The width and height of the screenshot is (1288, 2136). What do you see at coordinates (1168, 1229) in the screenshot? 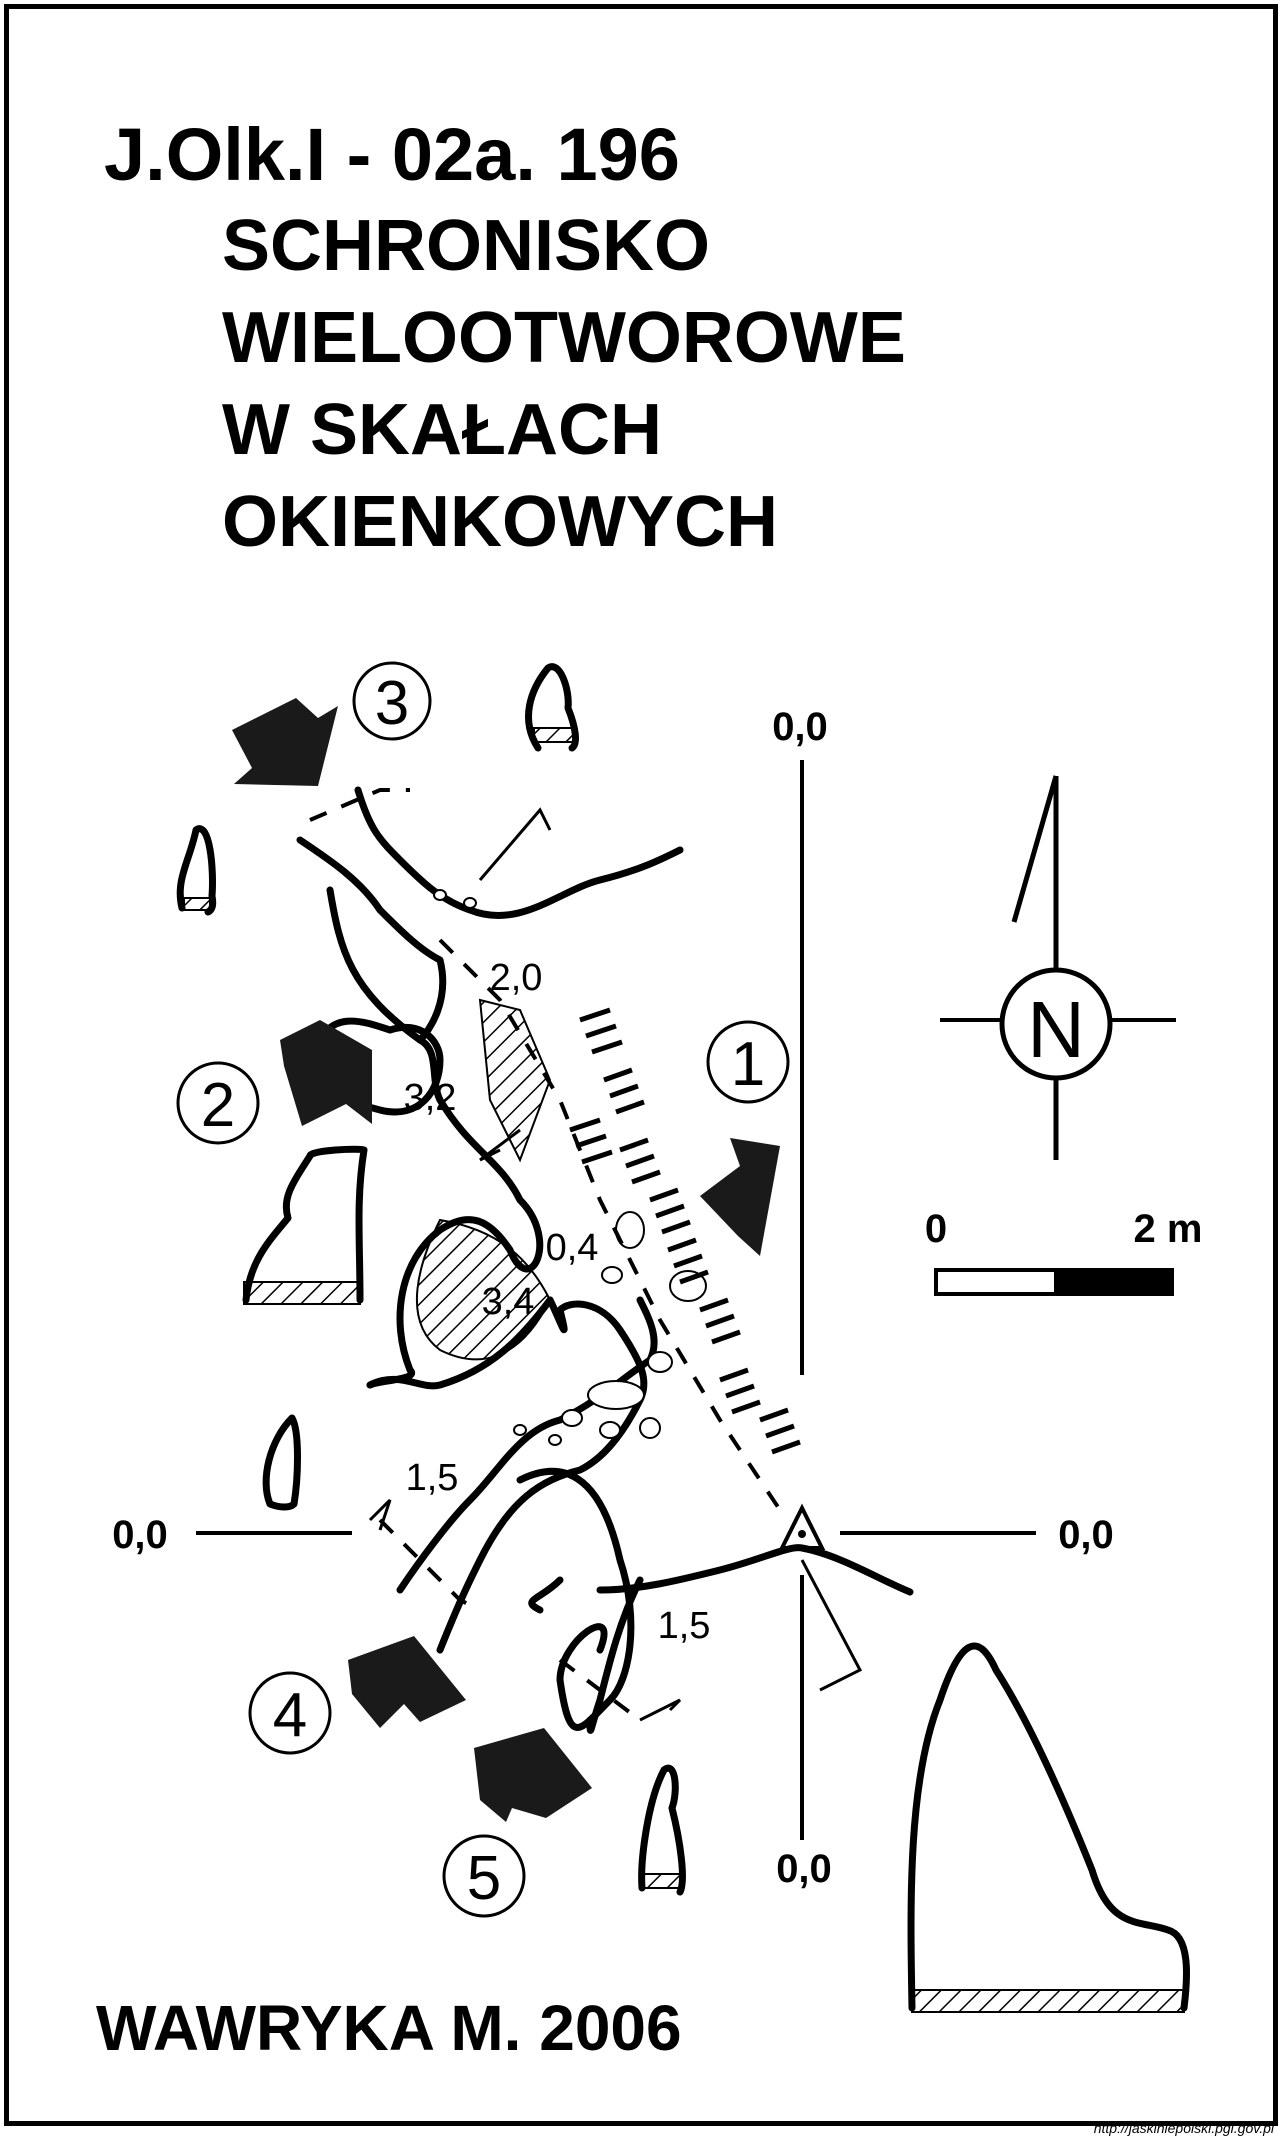
I see `scale-end-label: 2 m` at bounding box center [1168, 1229].